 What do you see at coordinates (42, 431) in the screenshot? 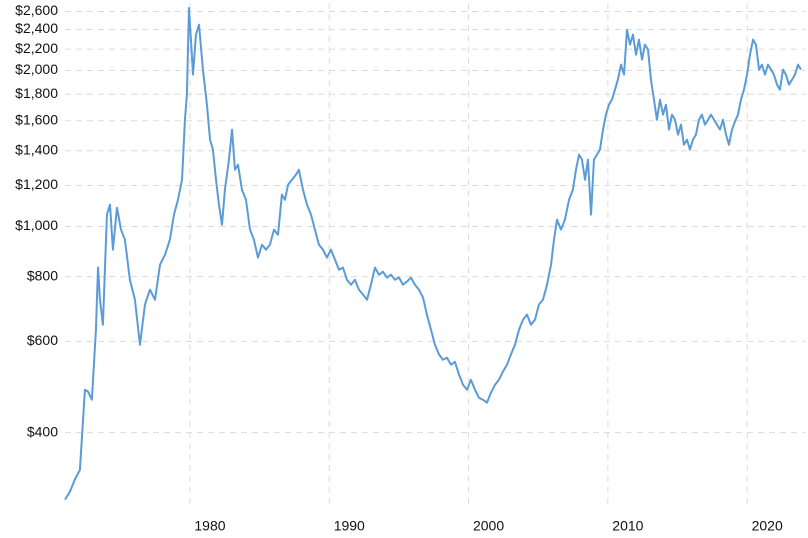
I see `y-tick-label: $400` at bounding box center [42, 431].